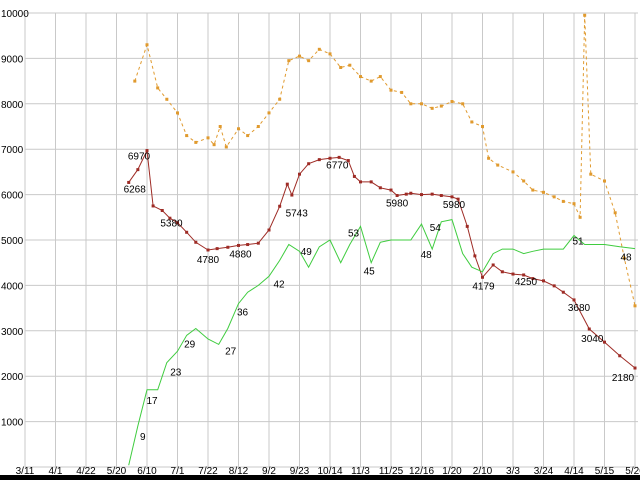 The height and width of the screenshot is (480, 640). I want to click on data-point-label: 2180, so click(623, 378).